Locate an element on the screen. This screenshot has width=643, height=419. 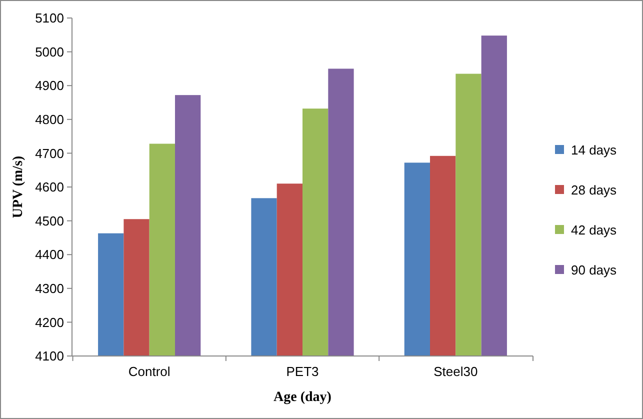
x-axis-title: Age (day) is located at coordinates (303, 397).